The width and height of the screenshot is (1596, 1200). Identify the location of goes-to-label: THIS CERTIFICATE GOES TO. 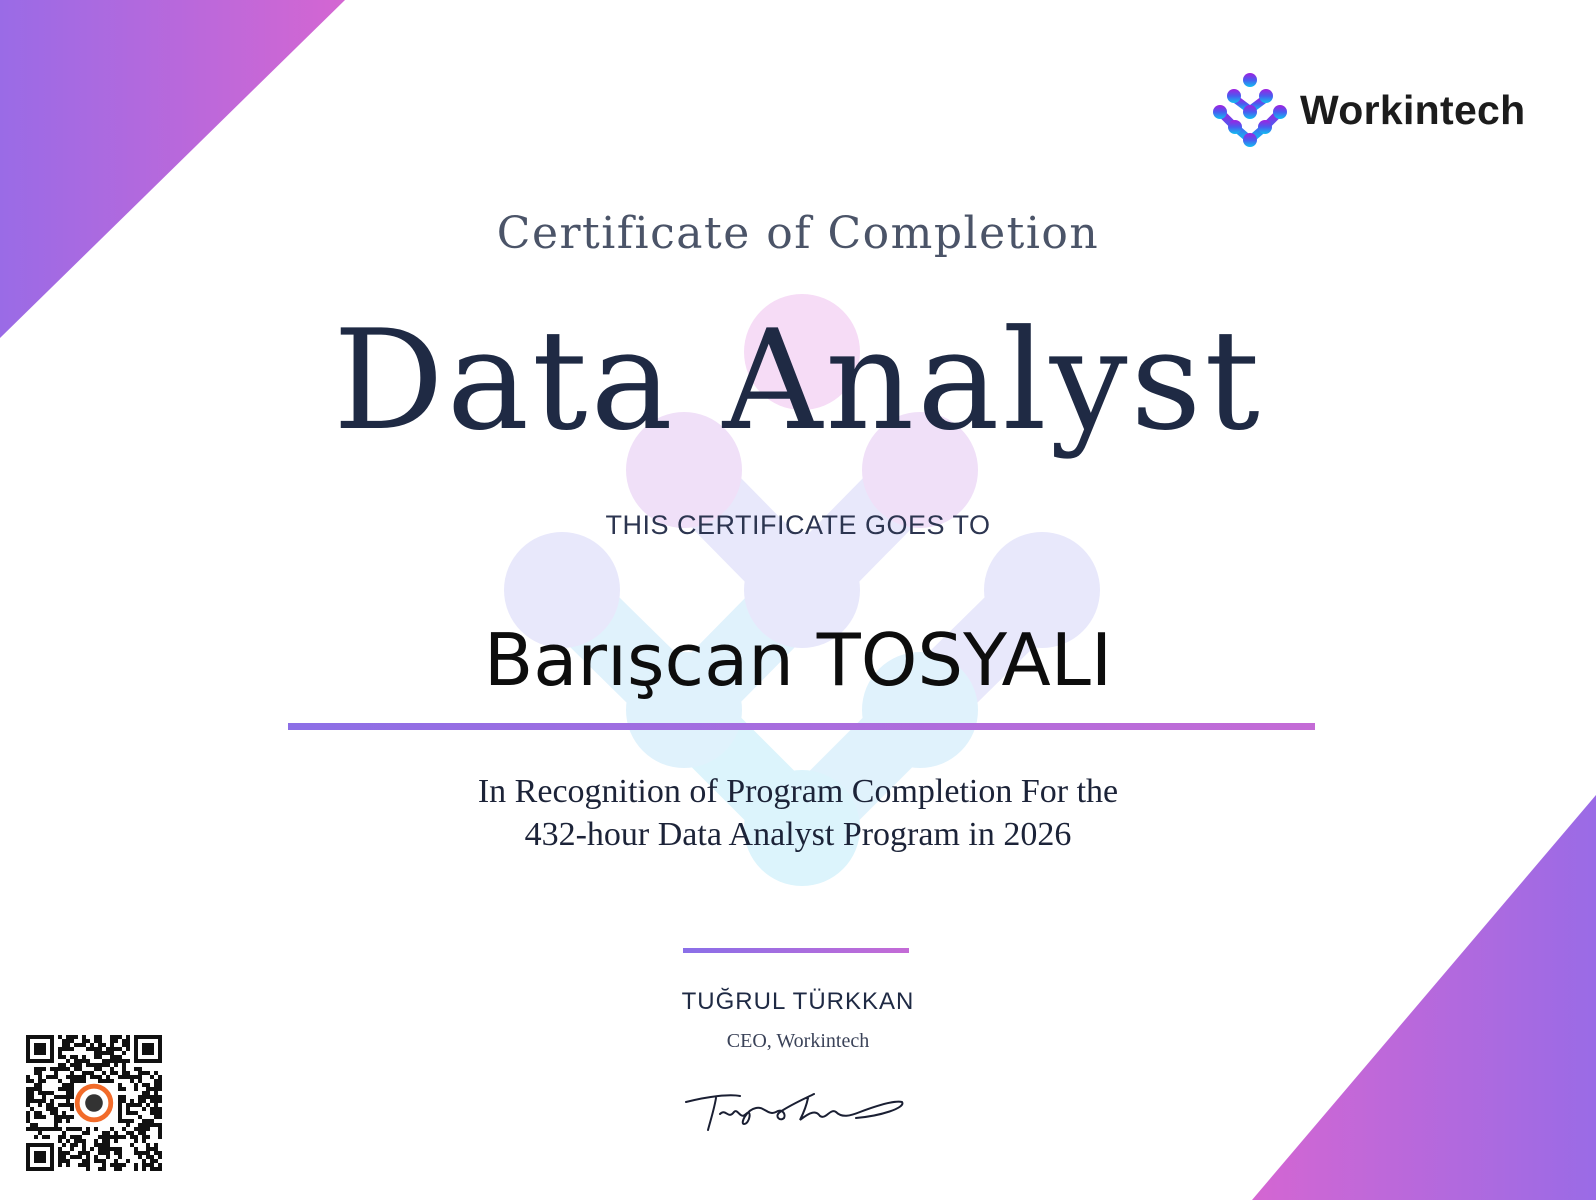
(798, 525).